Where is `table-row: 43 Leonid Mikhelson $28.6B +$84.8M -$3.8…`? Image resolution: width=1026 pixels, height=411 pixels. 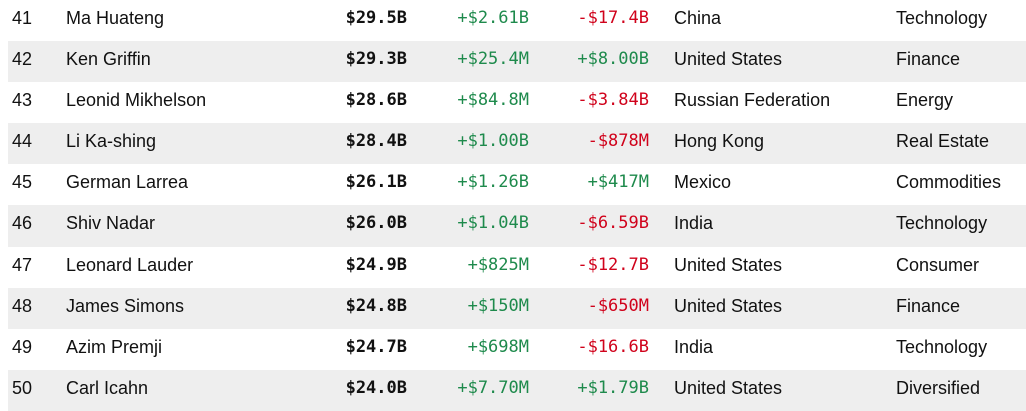
table-row: 43 Leonid Mikhelson $28.6B +$84.8M -$3.8… is located at coordinates (517, 102).